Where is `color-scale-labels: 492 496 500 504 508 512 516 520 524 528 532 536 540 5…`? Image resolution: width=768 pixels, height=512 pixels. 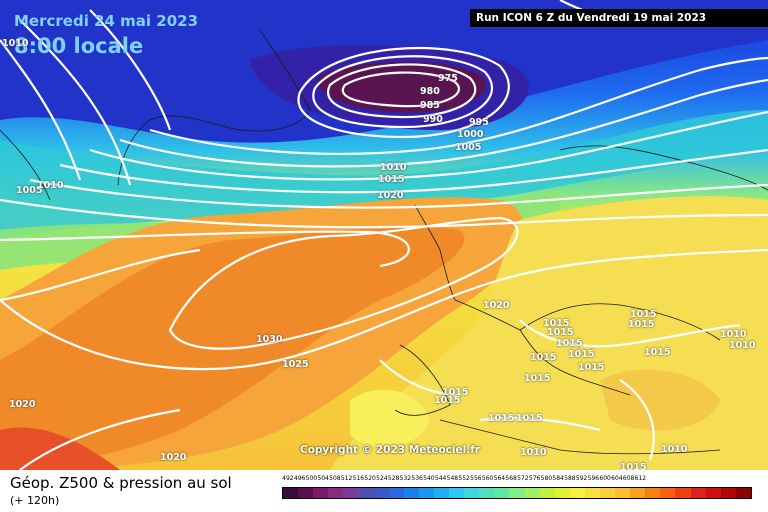
color-scale-labels: 492 496 500 504 508 512 516 520 524 528 532 536 540 5… is located at coordinates (517, 480).